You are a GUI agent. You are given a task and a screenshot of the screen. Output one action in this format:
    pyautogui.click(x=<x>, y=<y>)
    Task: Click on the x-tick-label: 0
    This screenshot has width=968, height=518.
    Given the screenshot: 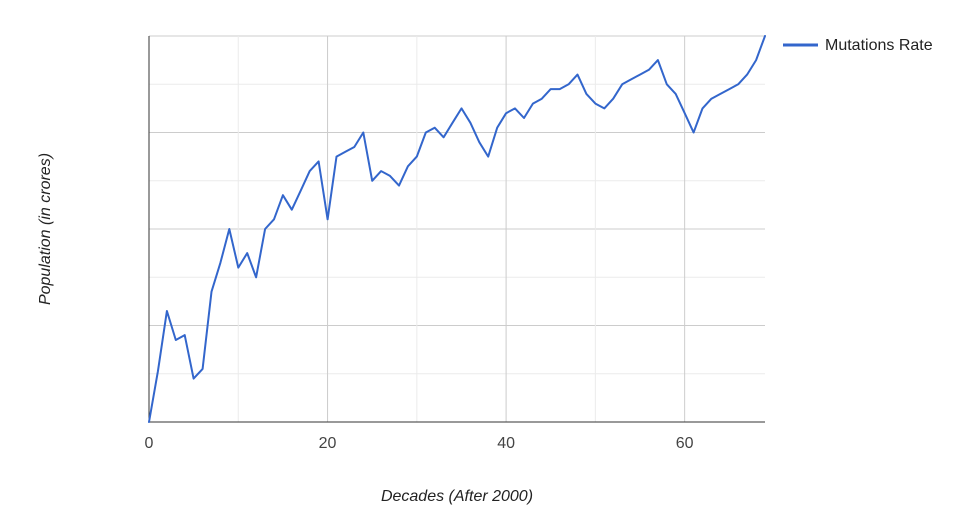 What is the action you would take?
    pyautogui.click(x=149, y=443)
    